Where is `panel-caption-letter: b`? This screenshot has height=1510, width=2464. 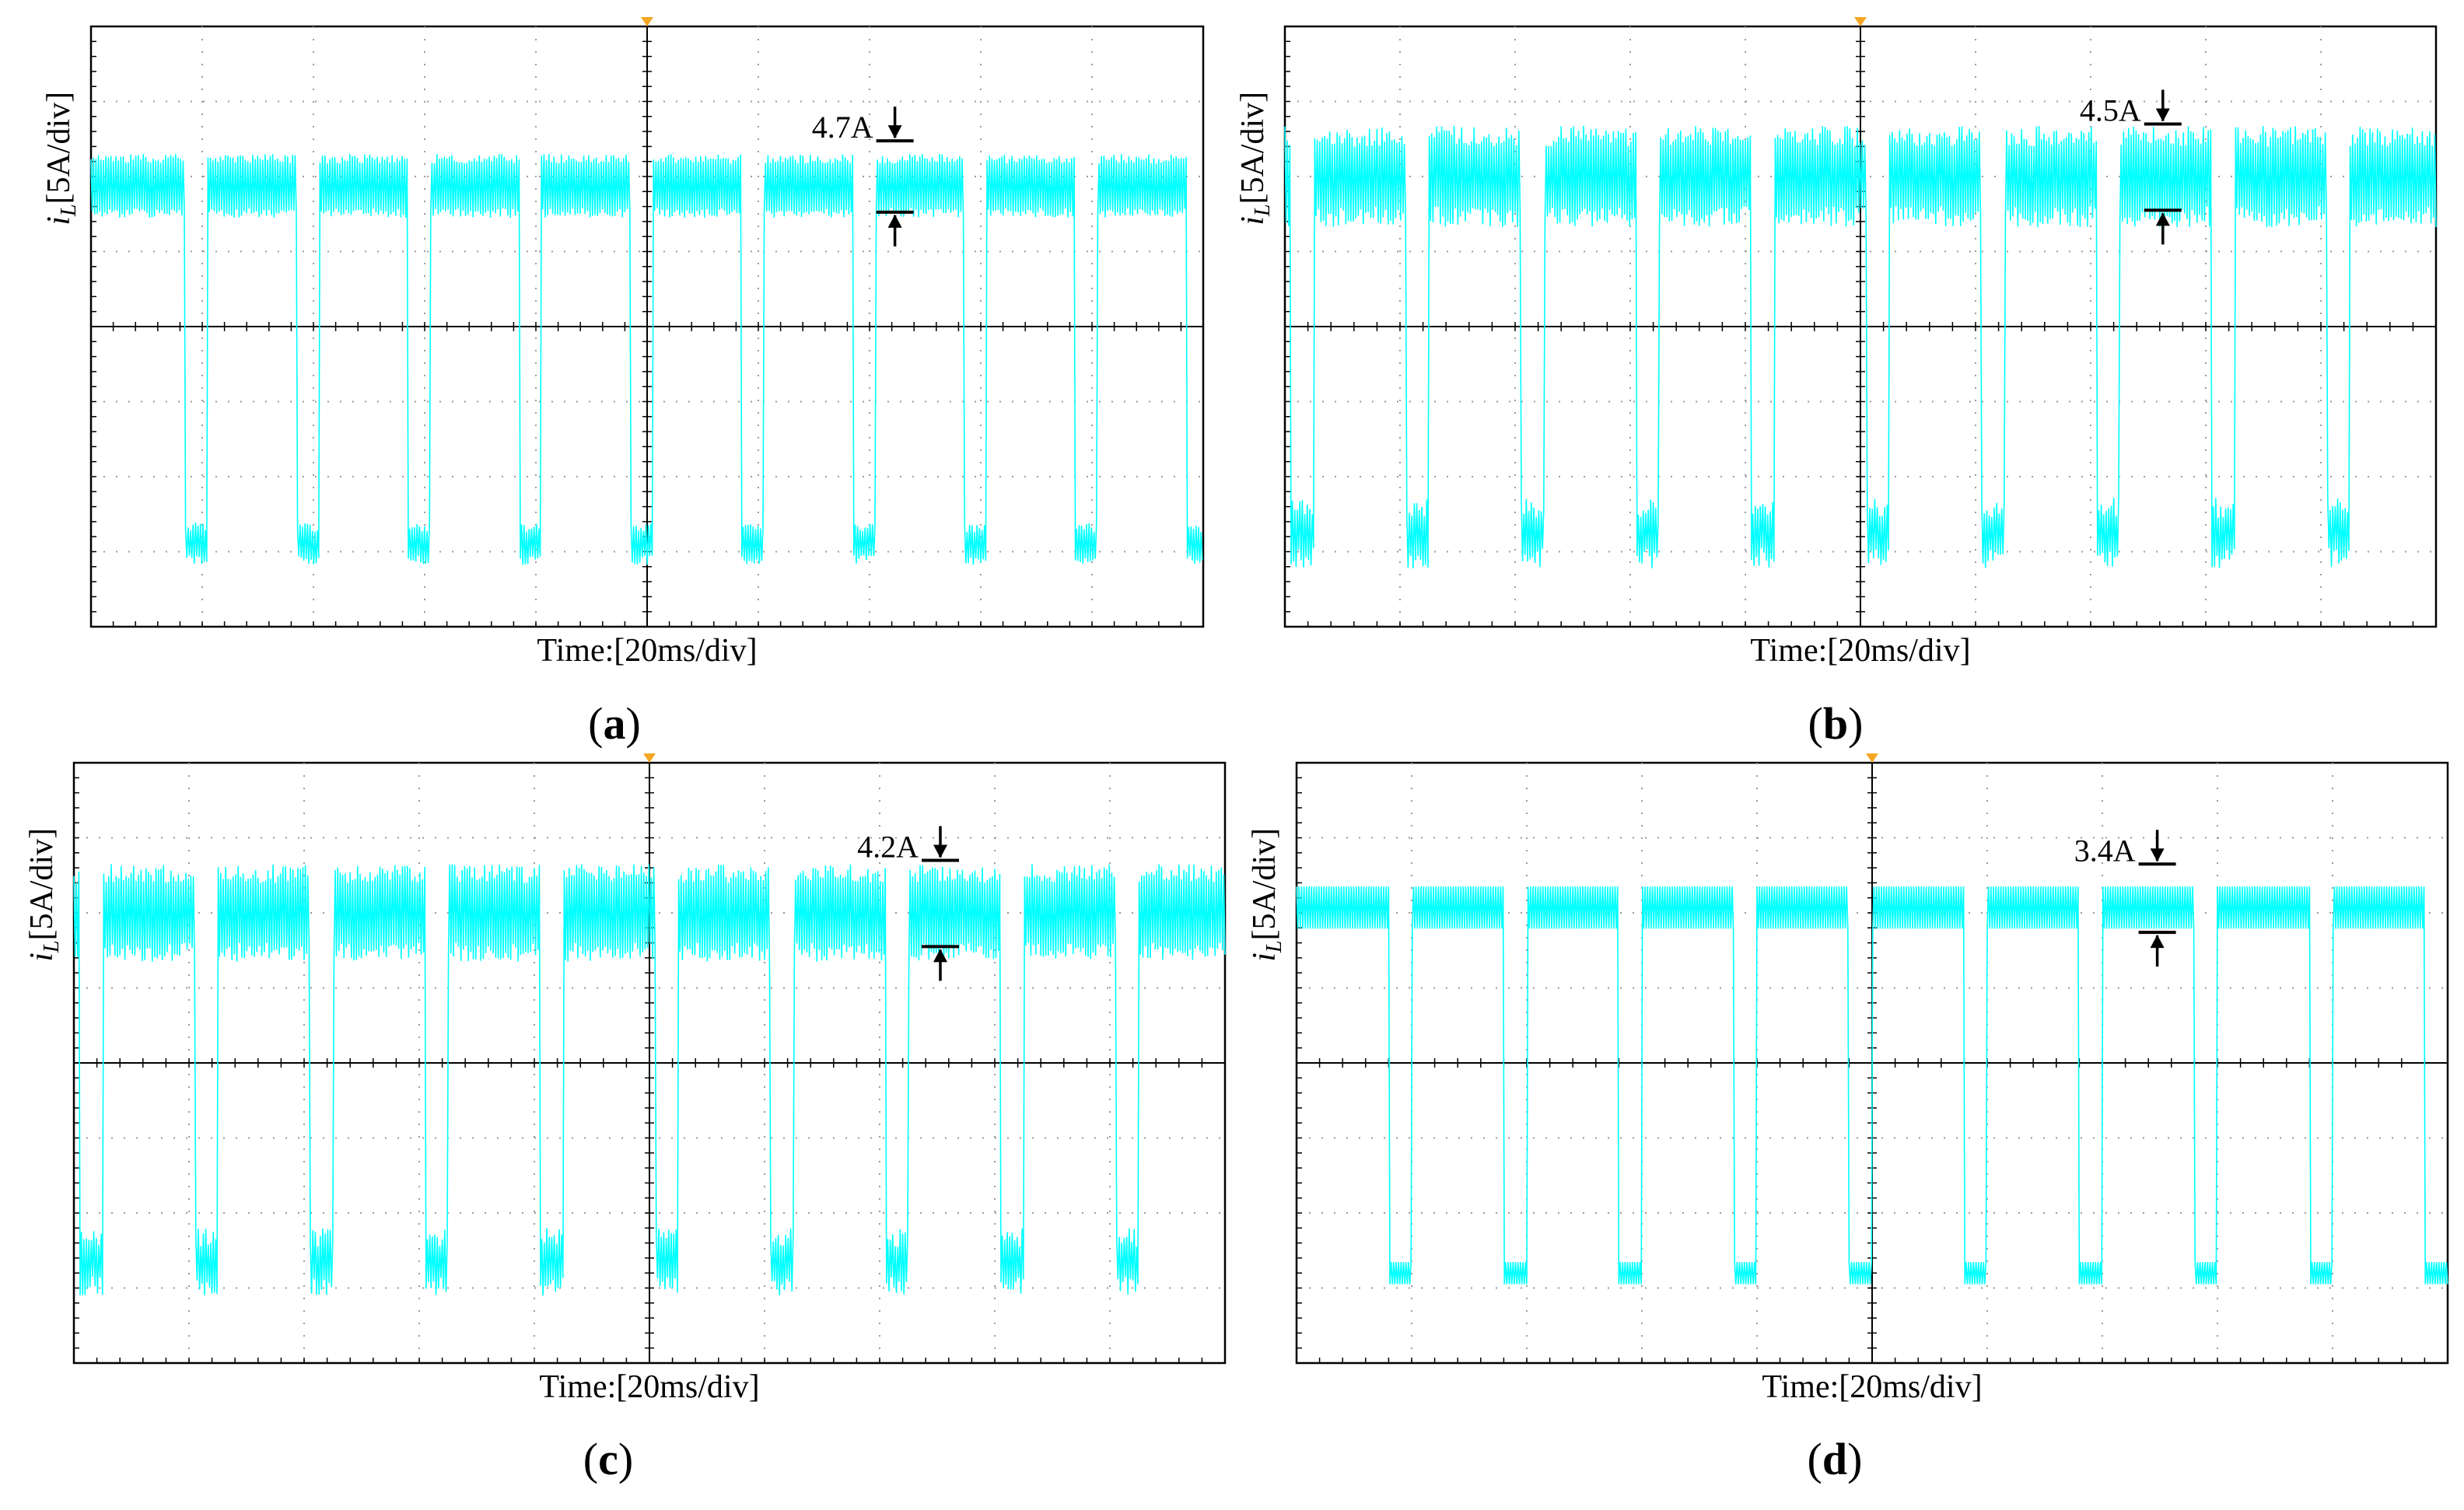
panel-caption-letter: b is located at coordinates (1836, 723).